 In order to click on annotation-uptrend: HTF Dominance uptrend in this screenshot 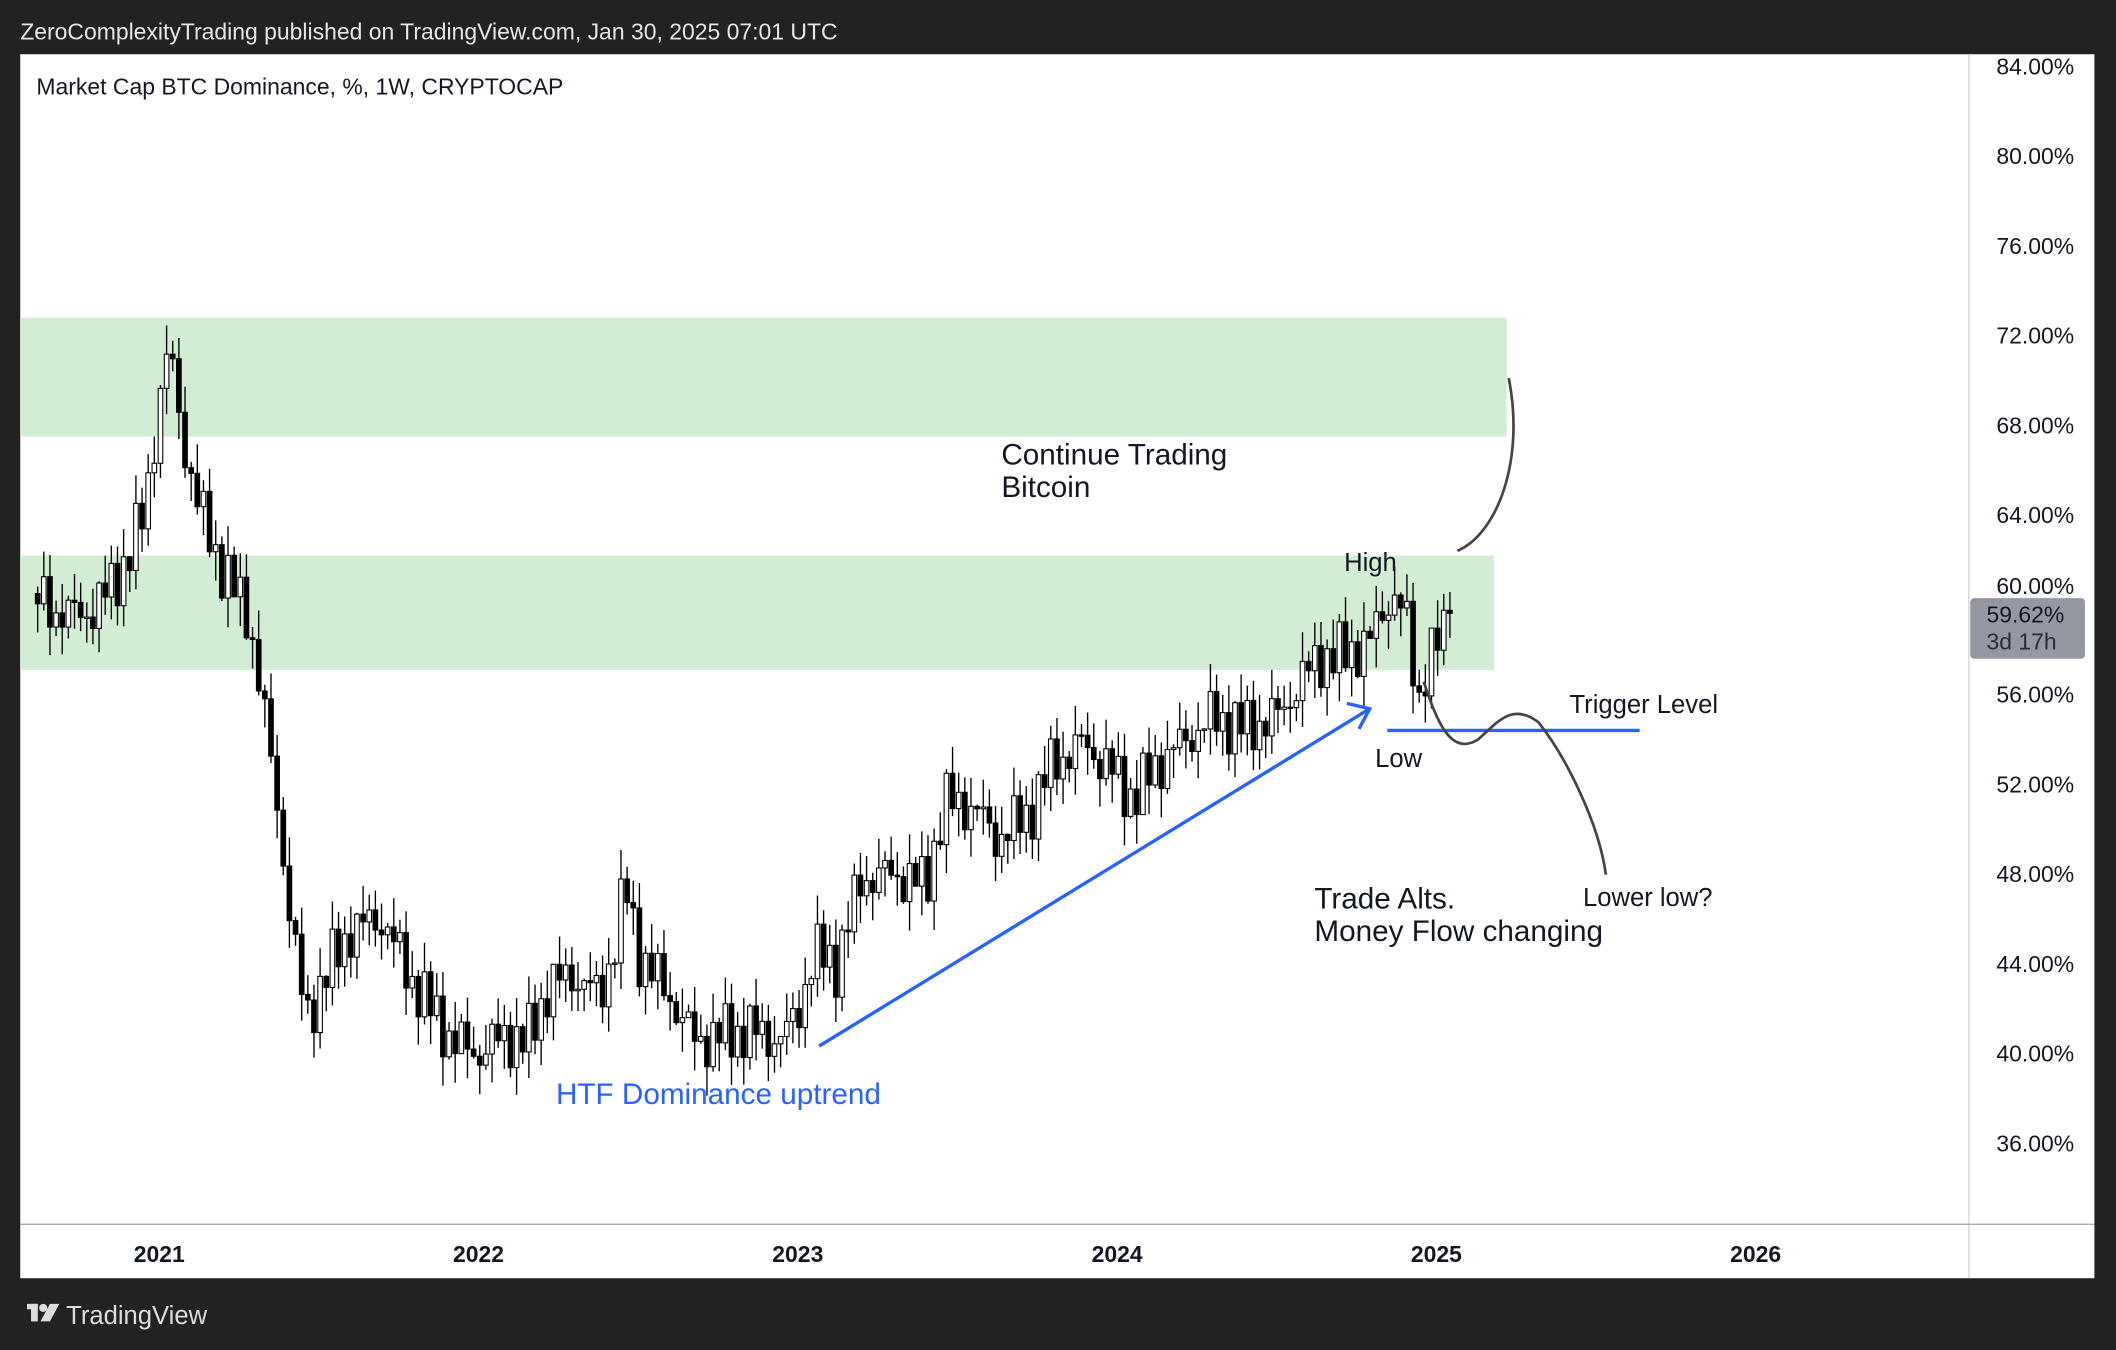, I will do `click(718, 1094)`.